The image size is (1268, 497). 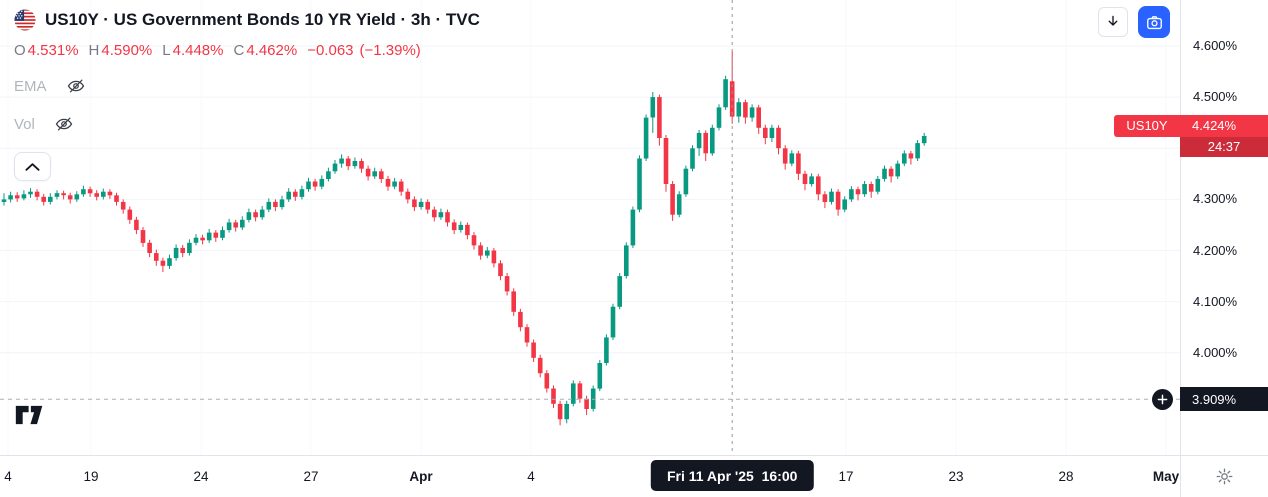 I want to click on level-price-label: 3.909%, so click(x=1224, y=399).